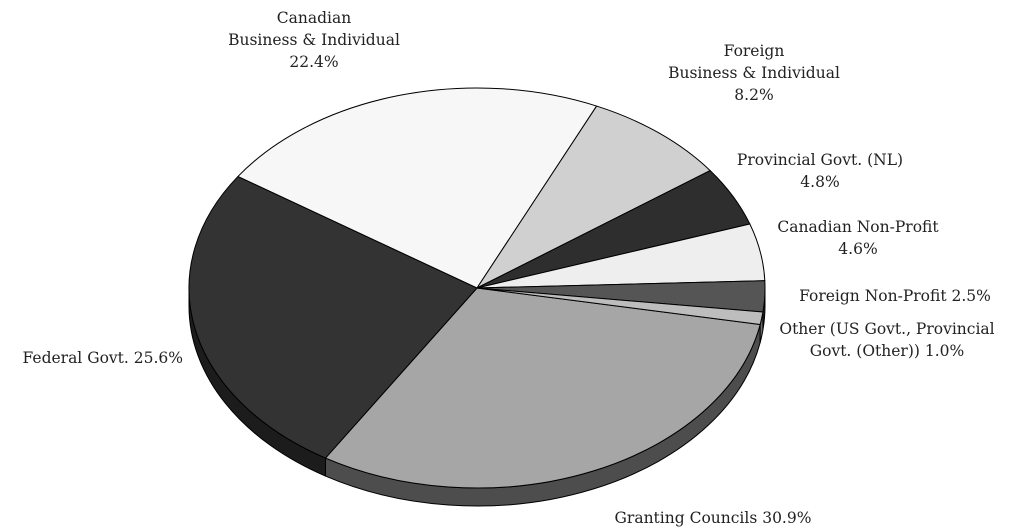 The image size is (1017, 531). Describe the element at coordinates (754, 73) in the screenshot. I see `slice-label-foreign-business-individual: Foreign Business & Individual 8.2%` at that location.